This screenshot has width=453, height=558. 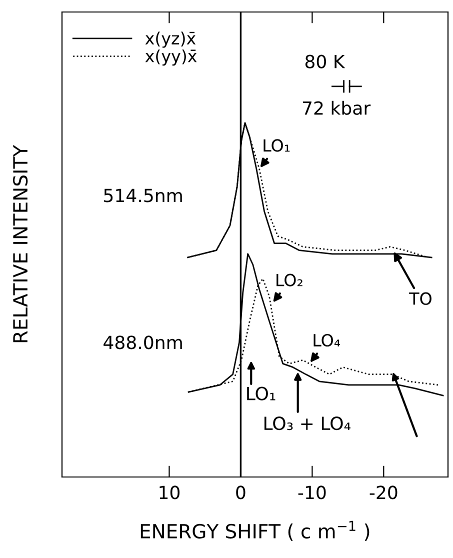 I want to click on text: 72 kbar, so click(x=336, y=107).